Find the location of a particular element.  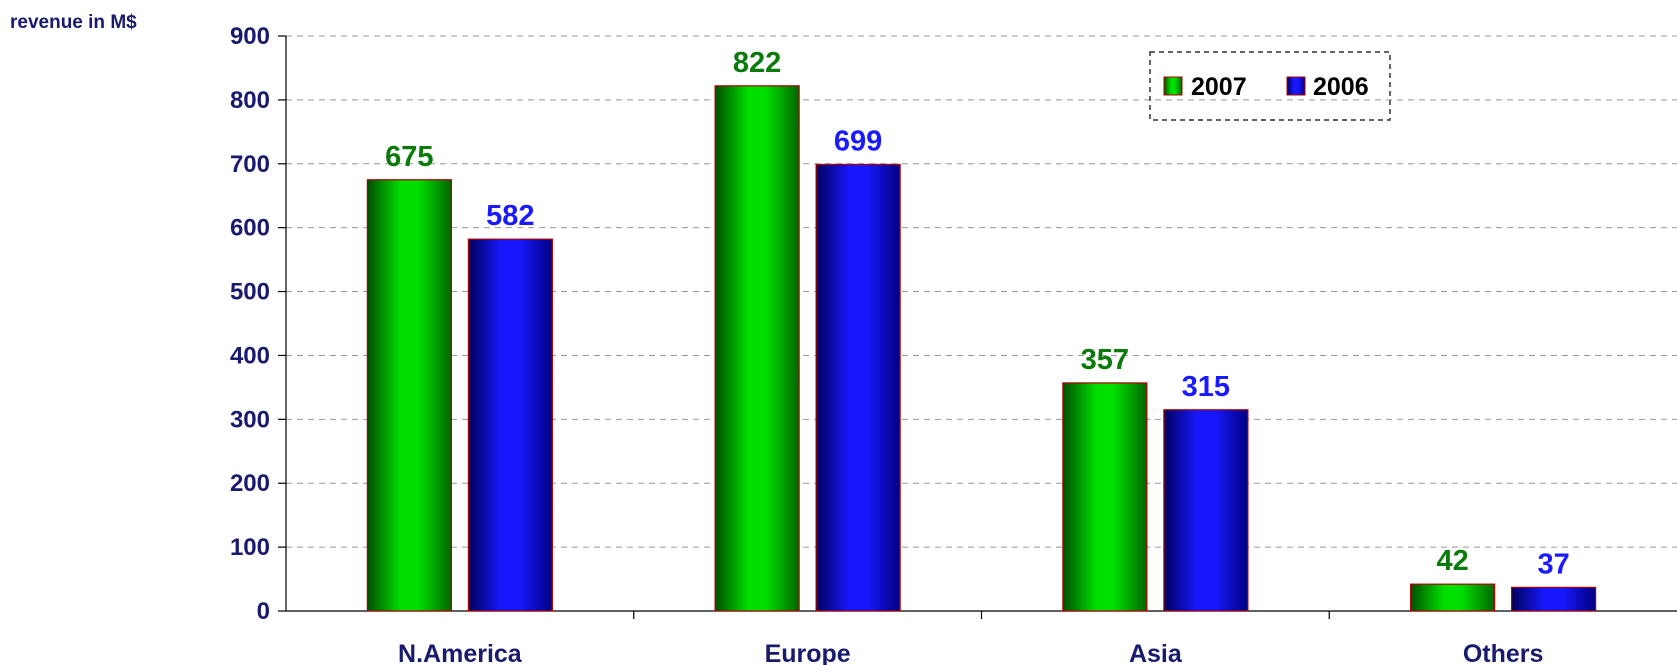

y-tick-labels: 0 100 200 300 400 500 600 700 800 900 is located at coordinates (250, 324).